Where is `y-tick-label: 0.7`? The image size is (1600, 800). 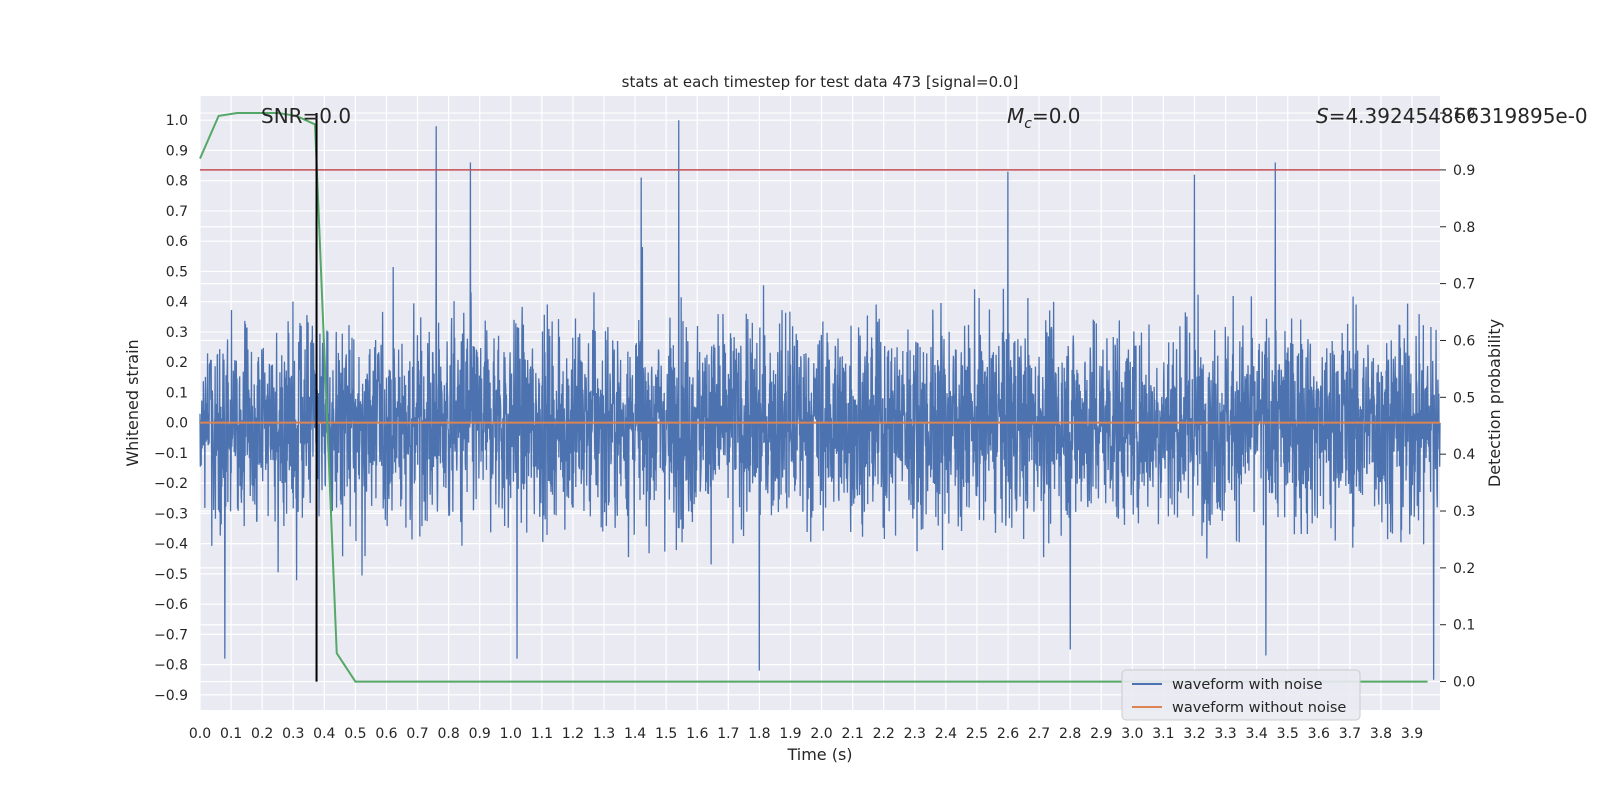 y-tick-label: 0.7 is located at coordinates (177, 212).